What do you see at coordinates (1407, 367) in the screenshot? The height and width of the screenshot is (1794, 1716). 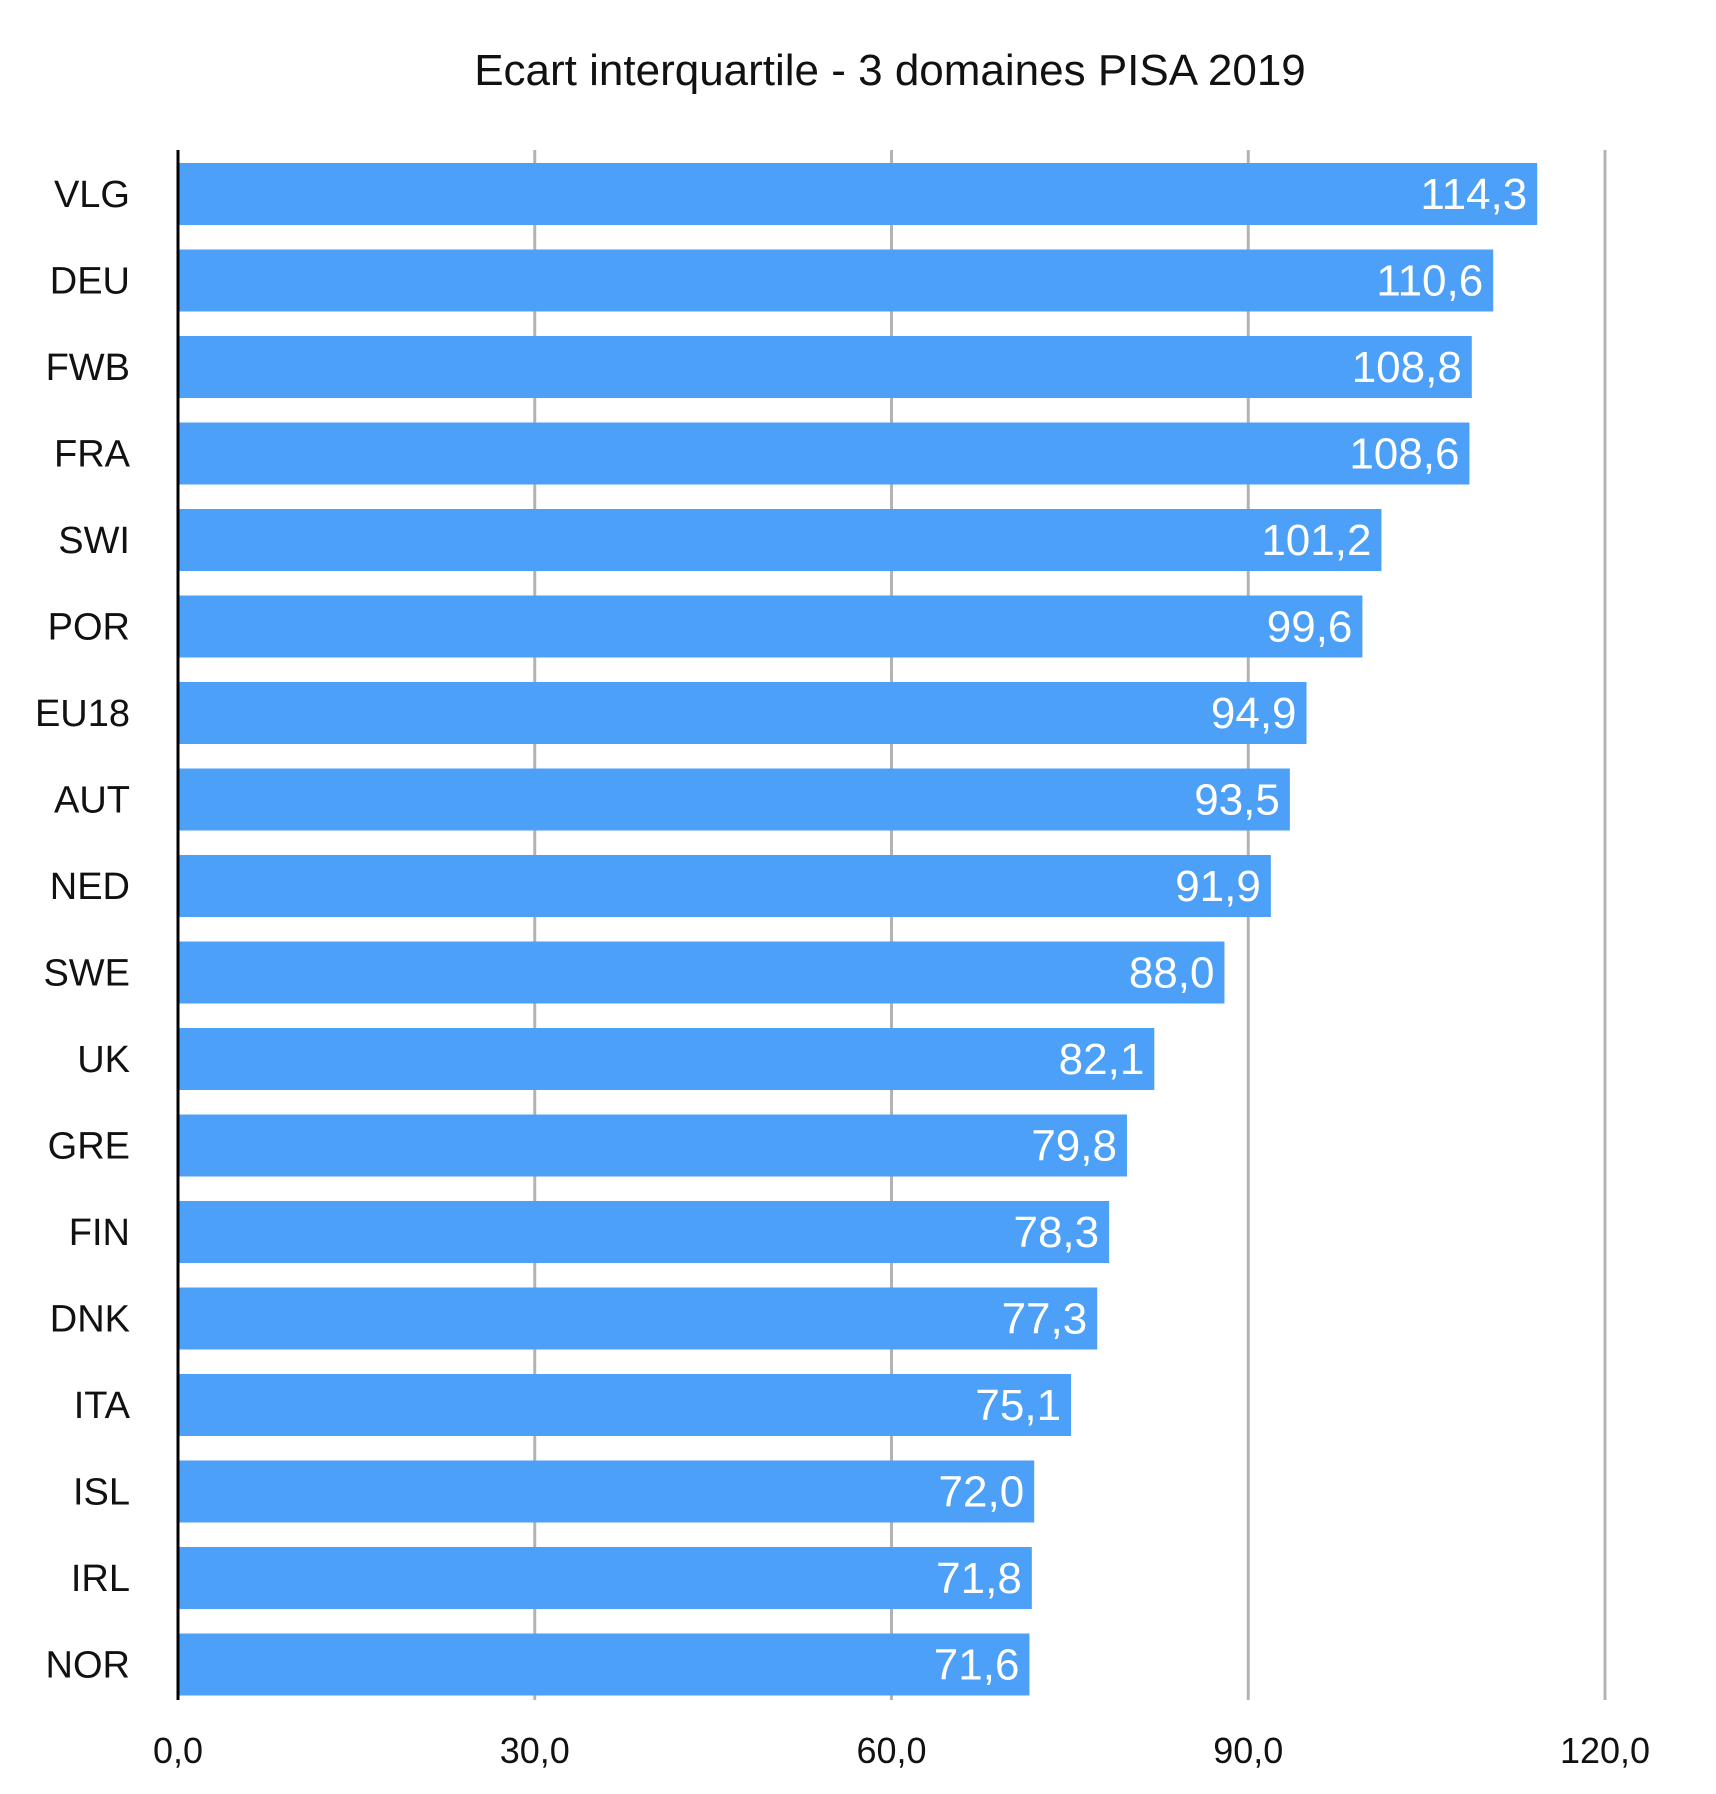 I see `value-label-fwb: 108,8` at bounding box center [1407, 367].